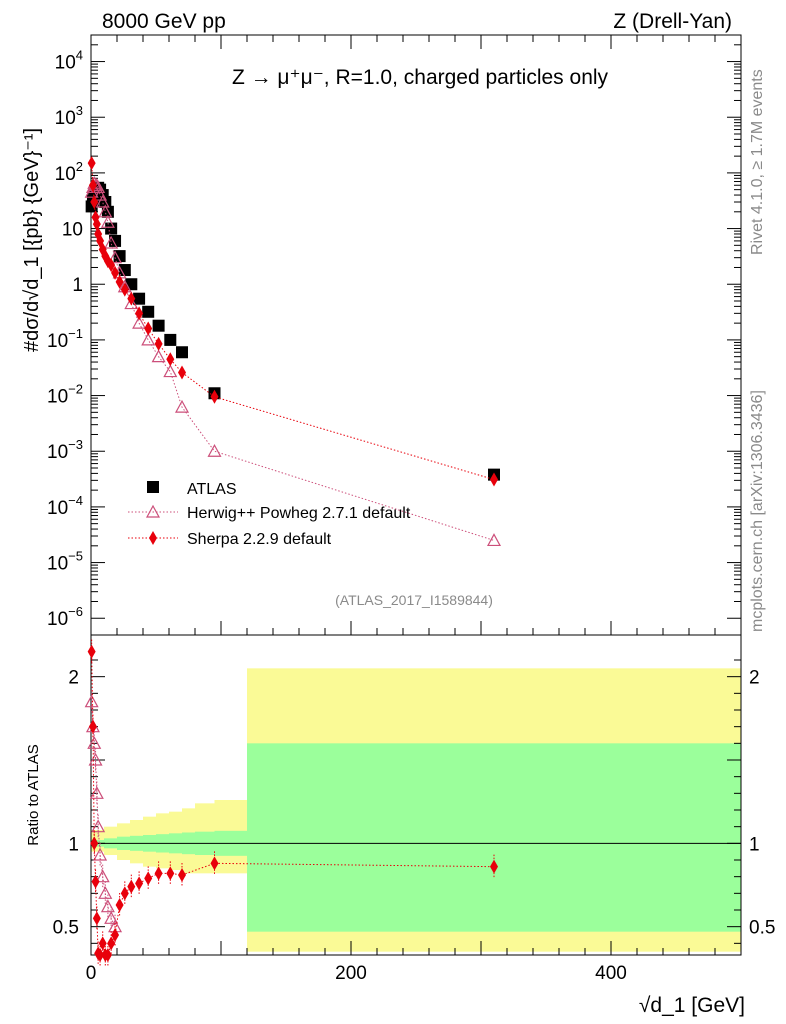  I want to click on x-tick-label: 200, so click(351, 973).